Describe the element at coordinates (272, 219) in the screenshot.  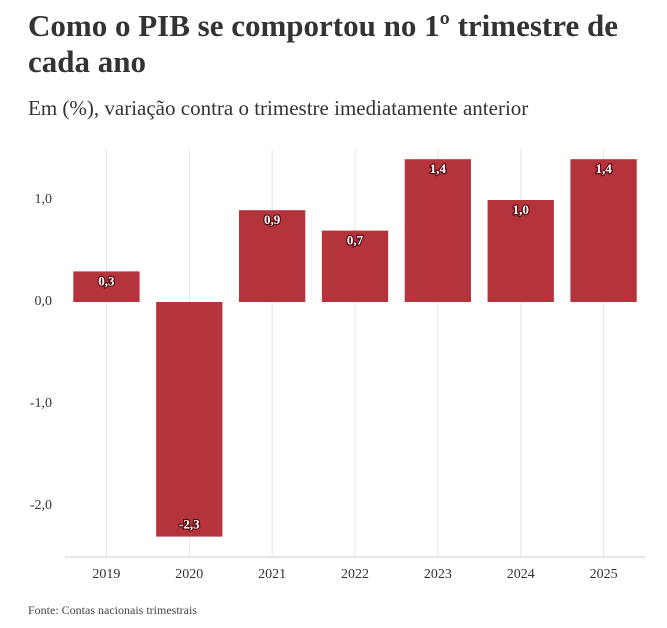
I see `value-label: 0,9` at that location.